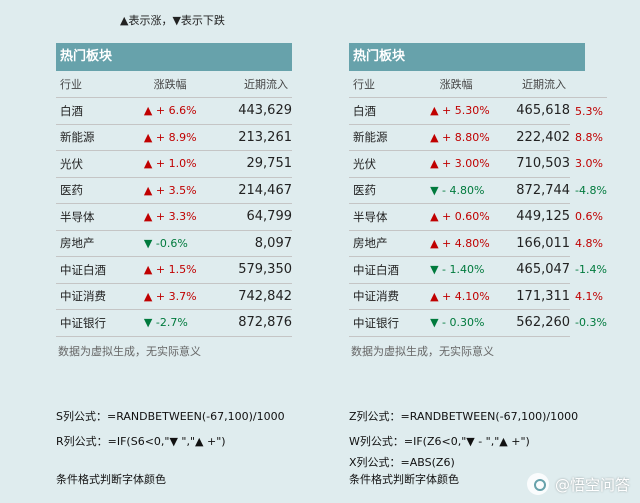 The width and height of the screenshot is (640, 503). What do you see at coordinates (591, 323) in the screenshot?
I see `raw-change-value: -0.3%` at bounding box center [591, 323].